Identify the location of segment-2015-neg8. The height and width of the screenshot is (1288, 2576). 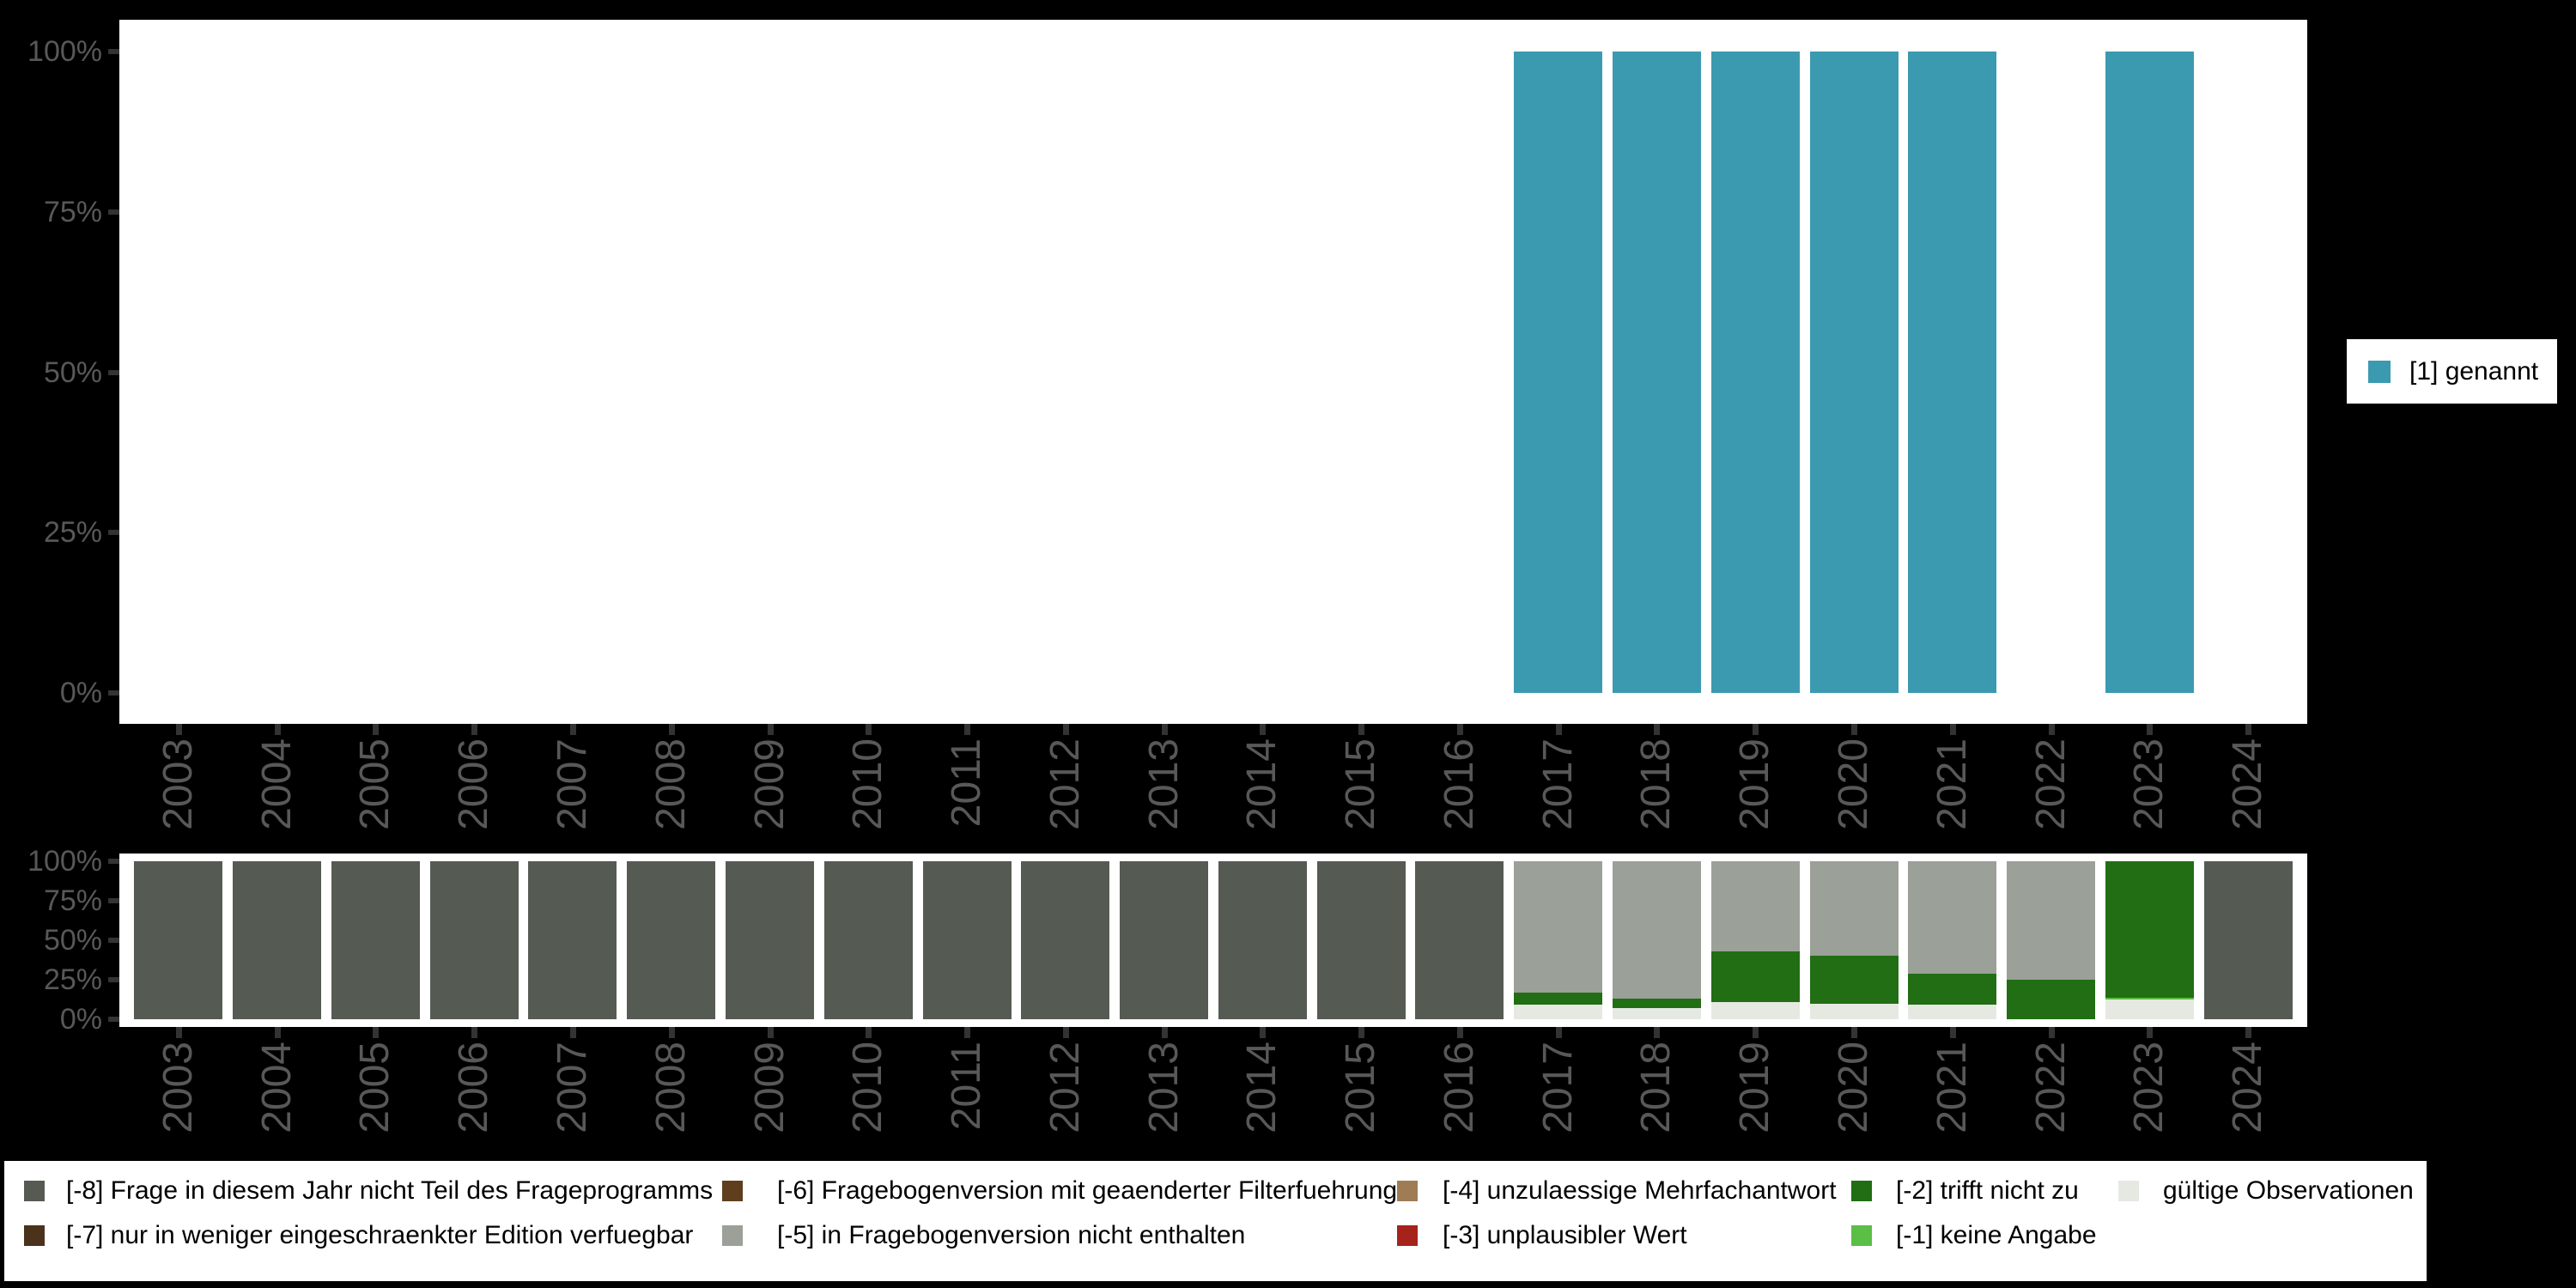
(1361, 940).